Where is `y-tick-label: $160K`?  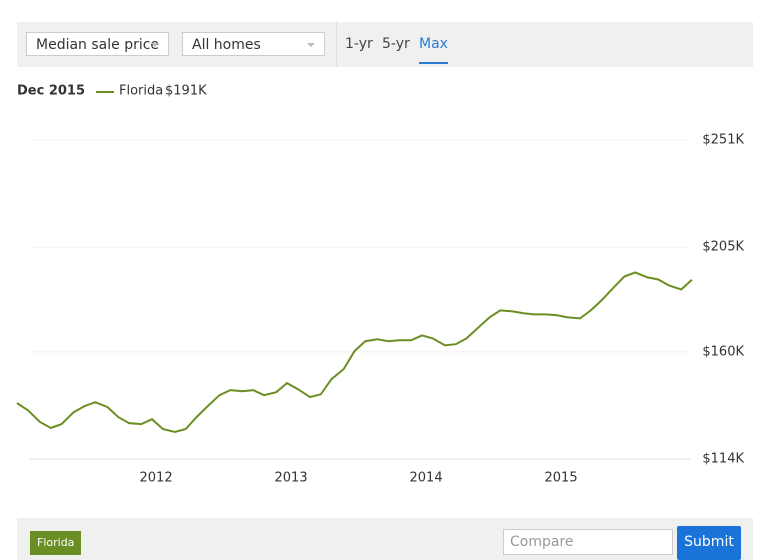 y-tick-label: $160K is located at coordinates (723, 351).